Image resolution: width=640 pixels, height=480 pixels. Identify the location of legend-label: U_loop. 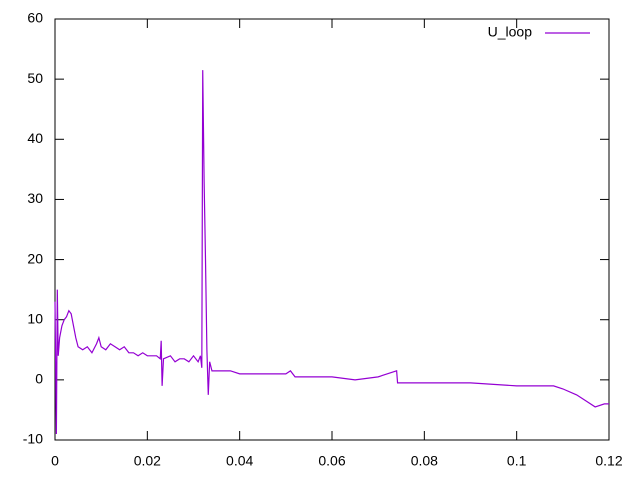
(510, 32).